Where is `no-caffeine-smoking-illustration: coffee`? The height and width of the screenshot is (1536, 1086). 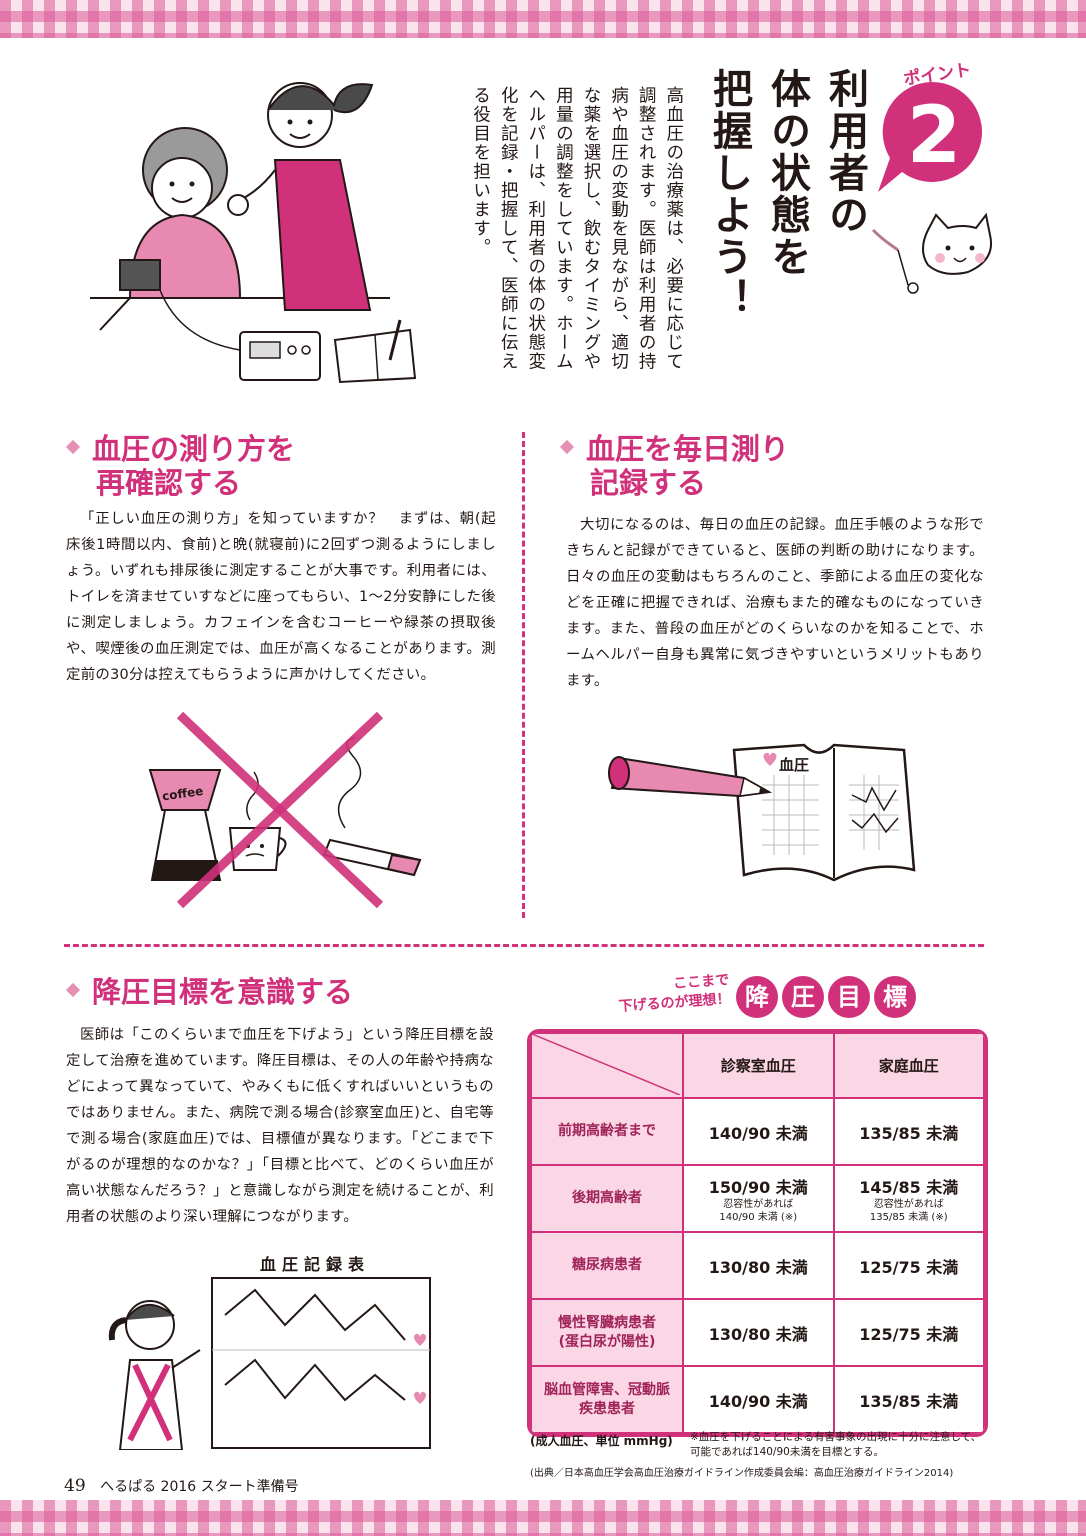
no-caffeine-smoking-illustration: coffee is located at coordinates (285, 810).